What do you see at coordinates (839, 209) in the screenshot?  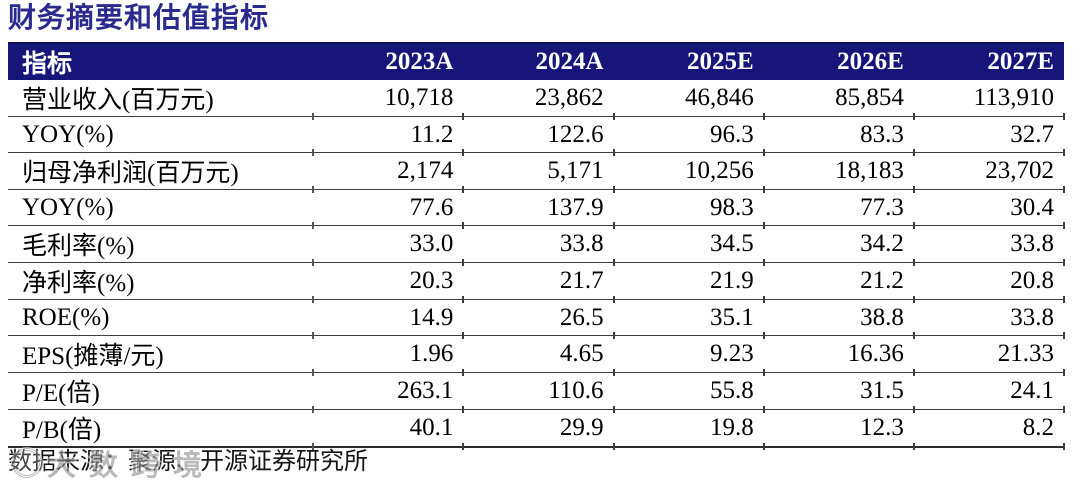 I see `cell-value: 77.3` at bounding box center [839, 209].